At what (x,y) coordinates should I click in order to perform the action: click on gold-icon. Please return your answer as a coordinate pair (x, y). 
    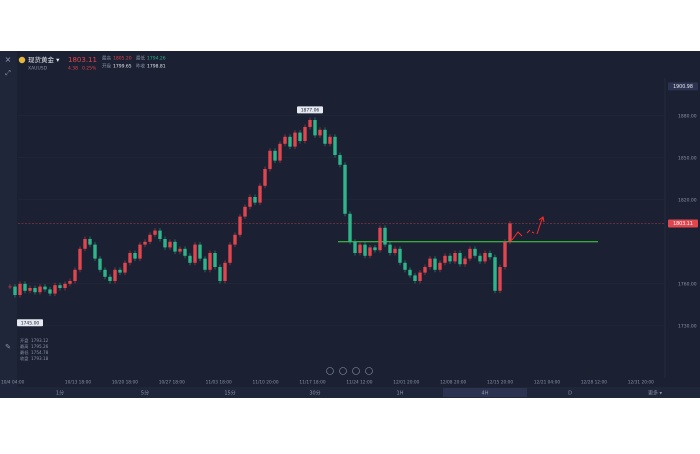
    Looking at the image, I should click on (22, 60).